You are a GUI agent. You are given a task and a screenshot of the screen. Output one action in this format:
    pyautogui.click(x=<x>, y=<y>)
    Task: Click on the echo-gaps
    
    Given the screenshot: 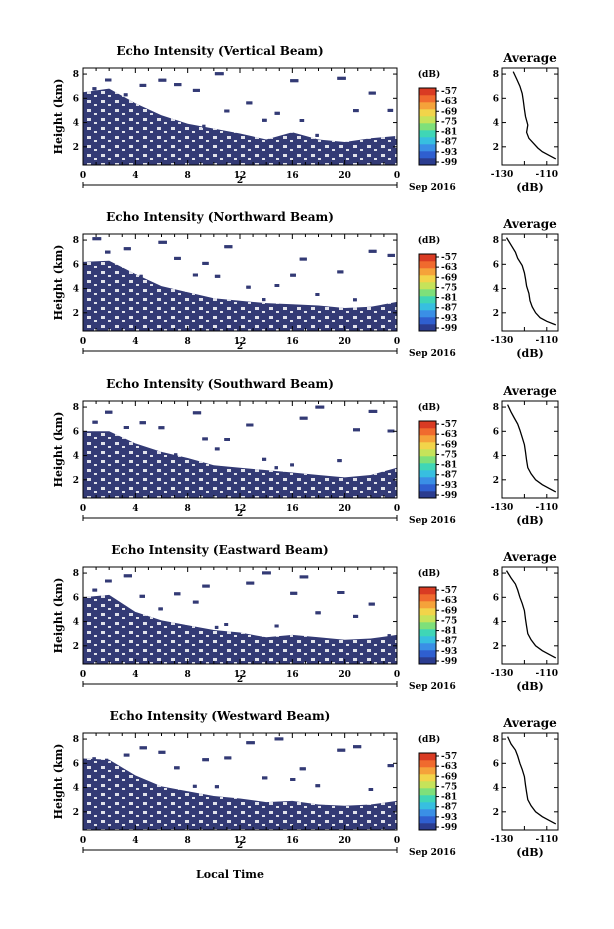 What is the action you would take?
    pyautogui.click(x=240, y=629)
    